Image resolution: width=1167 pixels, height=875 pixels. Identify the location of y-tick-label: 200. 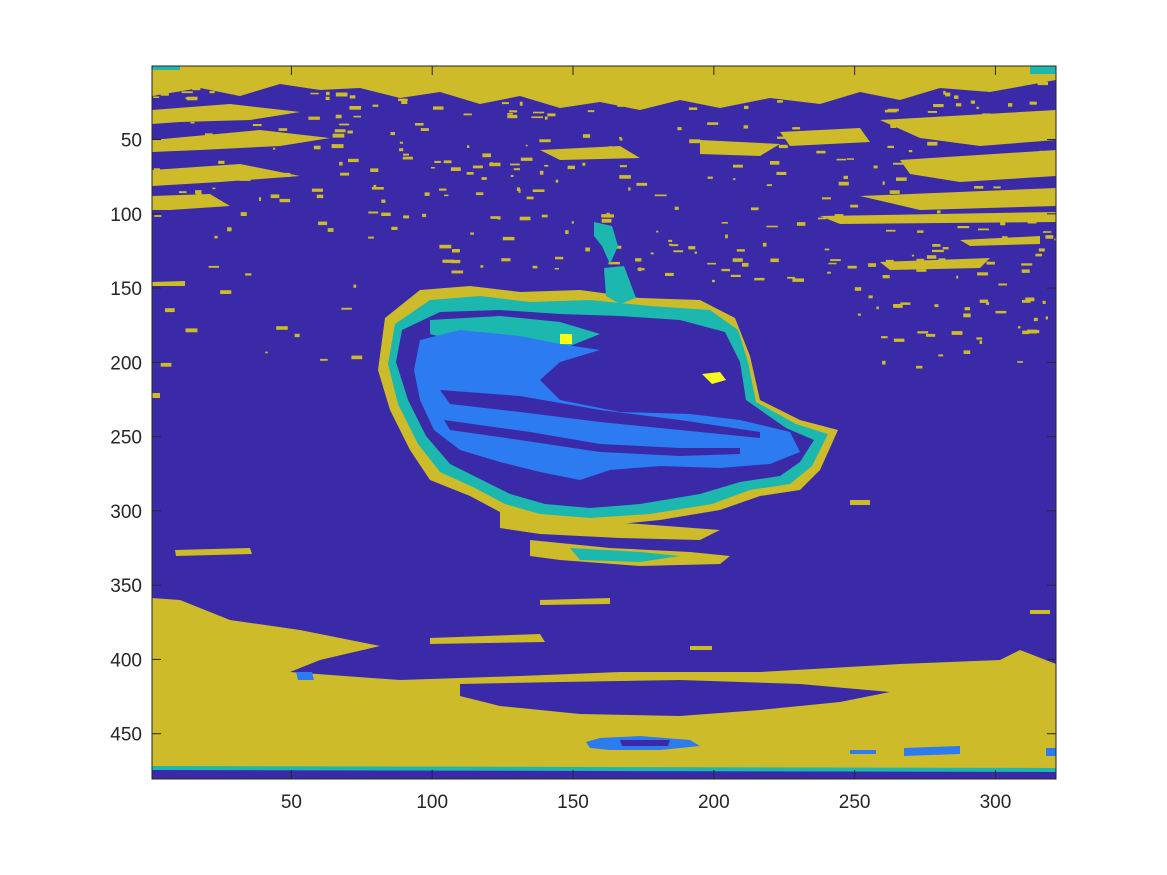
(126, 363).